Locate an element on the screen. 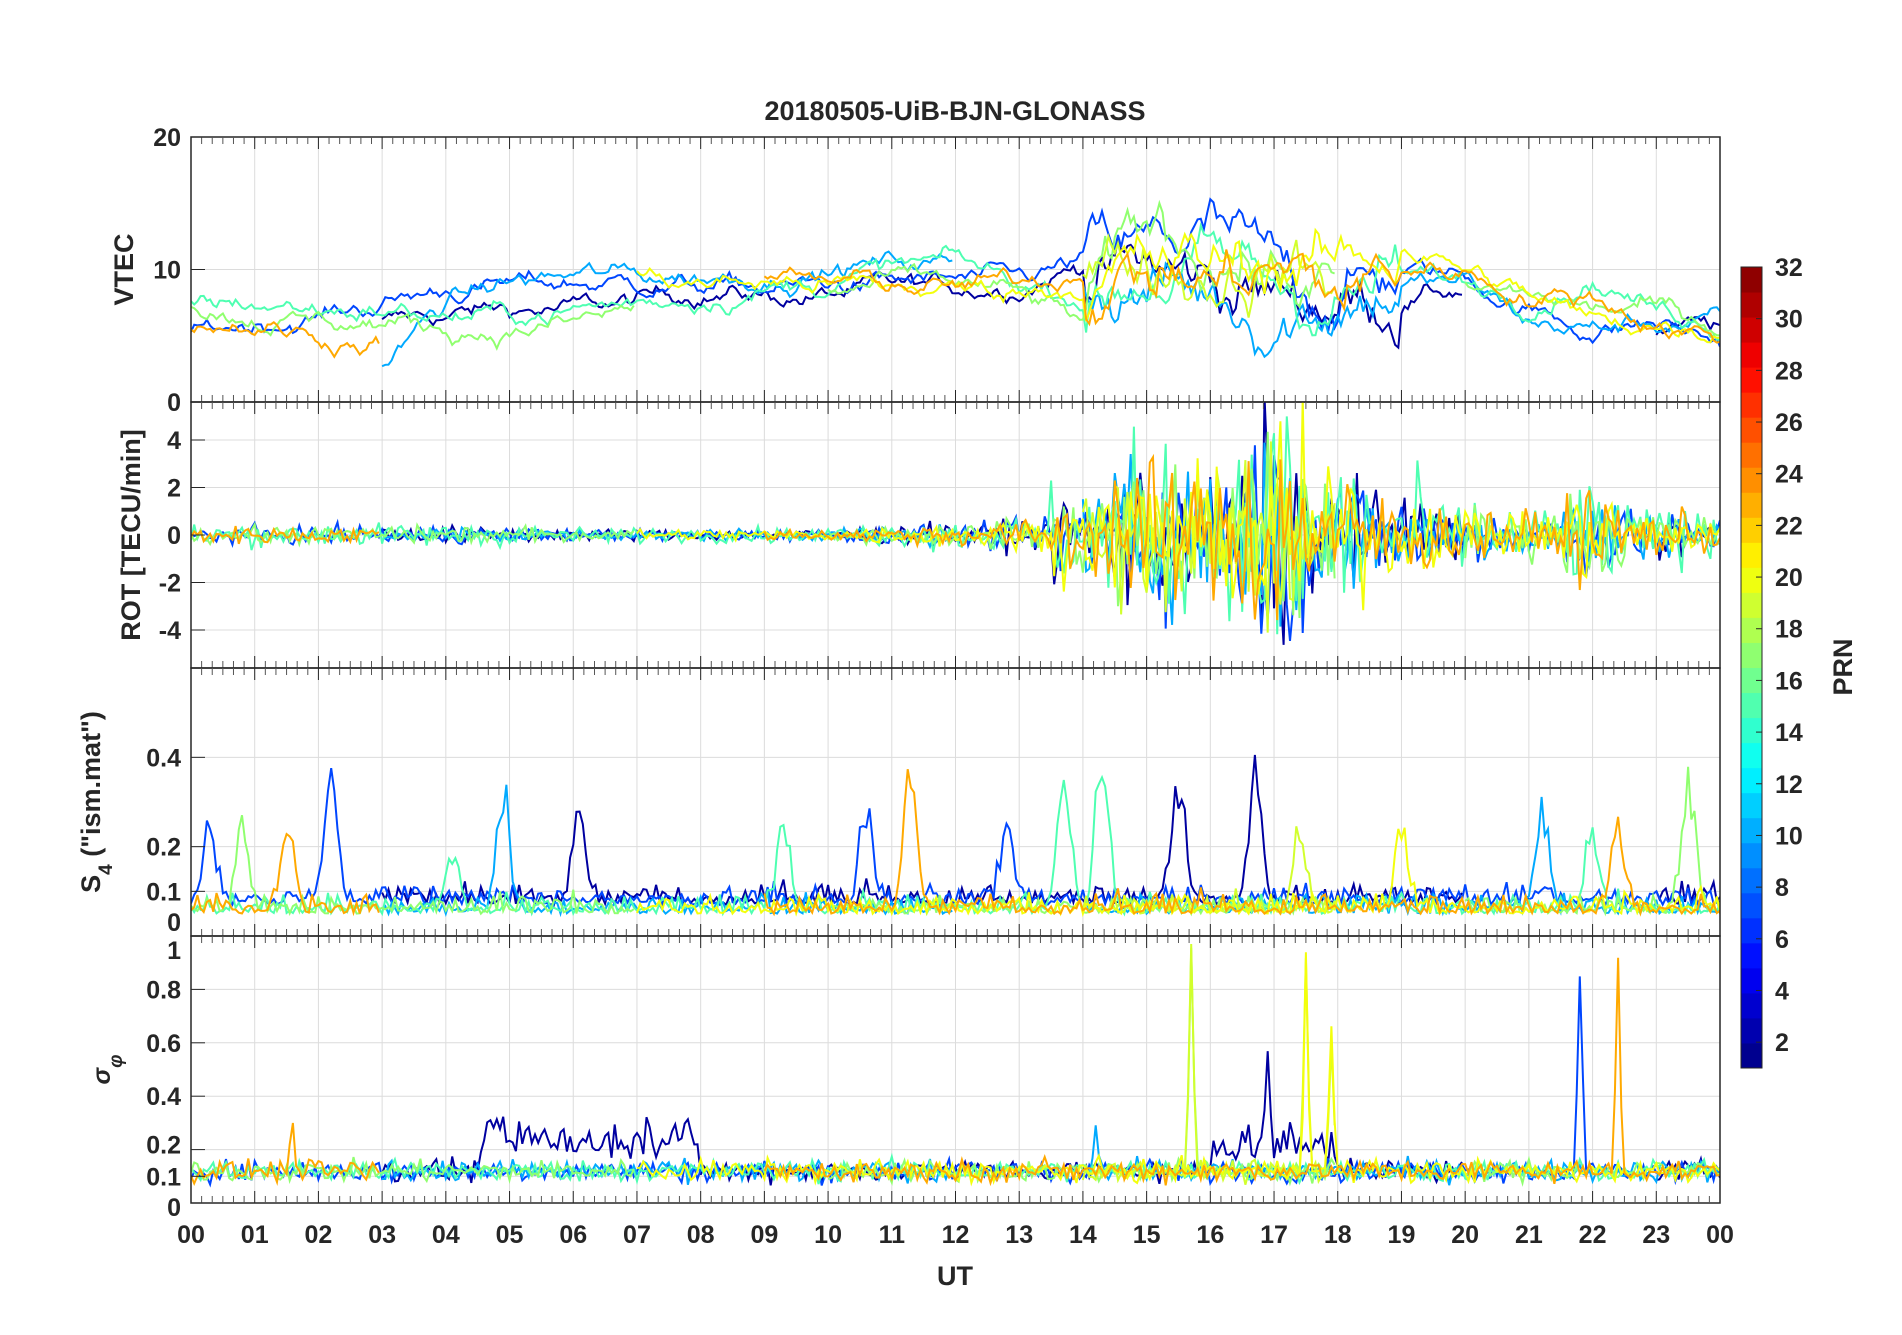 Image resolution: width=1902 pixels, height=1335 pixels. x-tick-label: 21 is located at coordinates (1529, 1235).